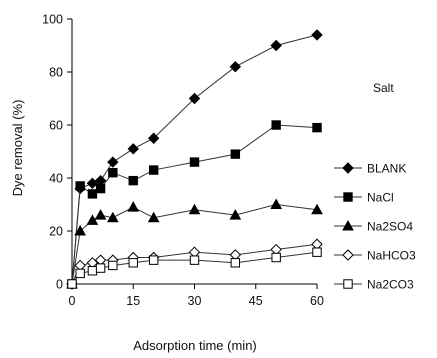 The width and height of the screenshot is (437, 358). What do you see at coordinates (195, 301) in the screenshot?
I see `x-tick-label: 30` at bounding box center [195, 301].